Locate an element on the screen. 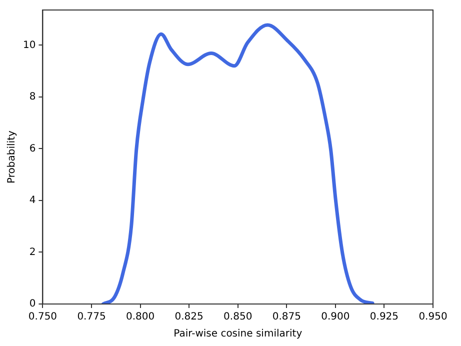 The image size is (461, 346). x-tick-label: 0.900 is located at coordinates (335, 317).